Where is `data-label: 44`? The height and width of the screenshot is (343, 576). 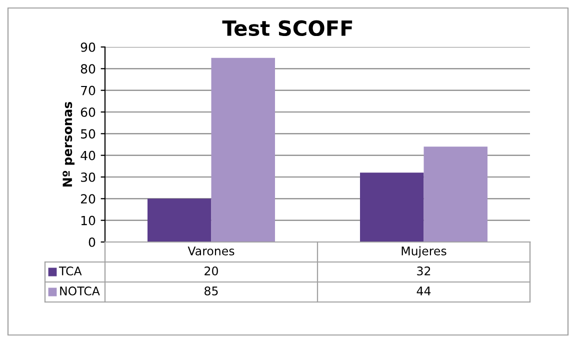
data-label: 44 is located at coordinates (423, 291).